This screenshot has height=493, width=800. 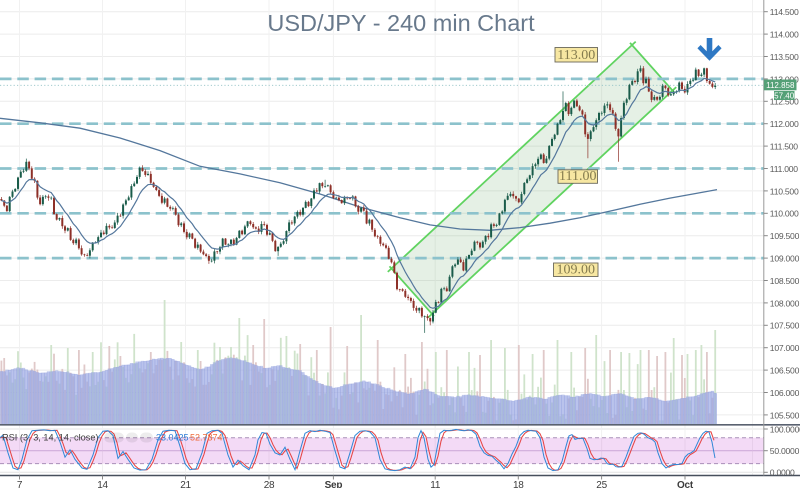 What do you see at coordinates (269, 484) in the screenshot?
I see `svg-text: 28` at bounding box center [269, 484].